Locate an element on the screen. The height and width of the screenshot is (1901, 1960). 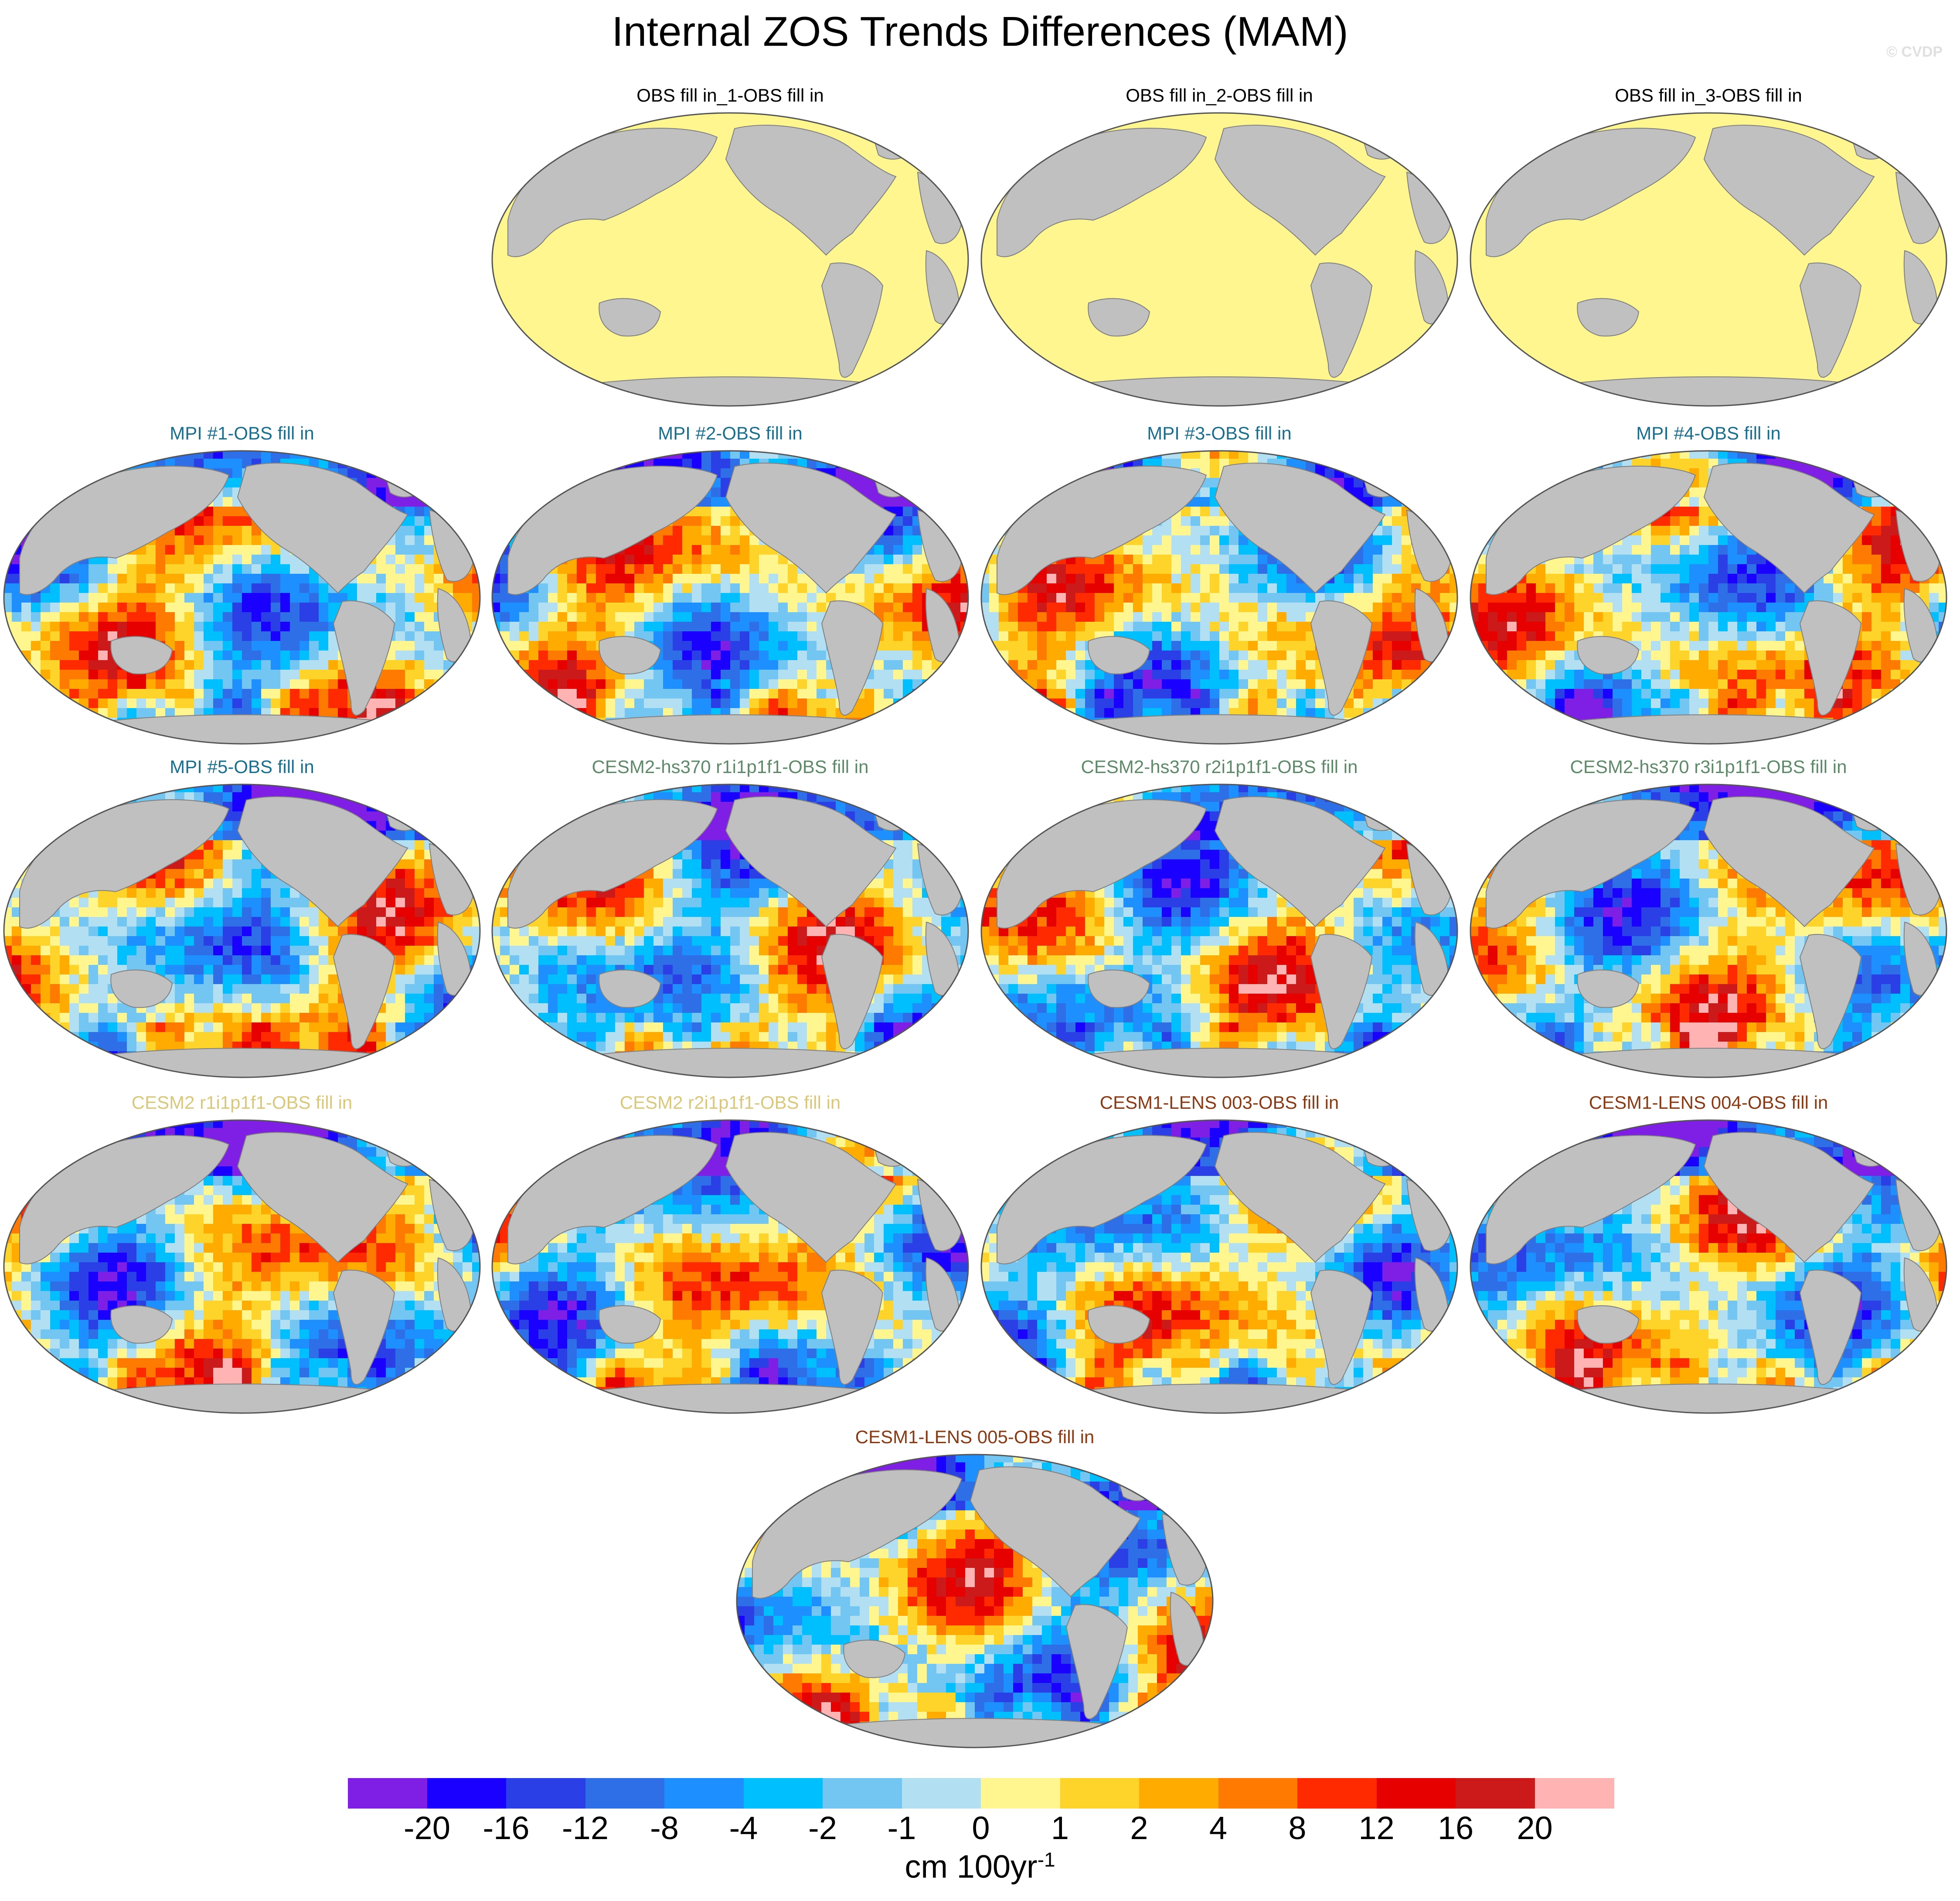
cvdp-watermark: © CVDP is located at coordinates (1914, 52).